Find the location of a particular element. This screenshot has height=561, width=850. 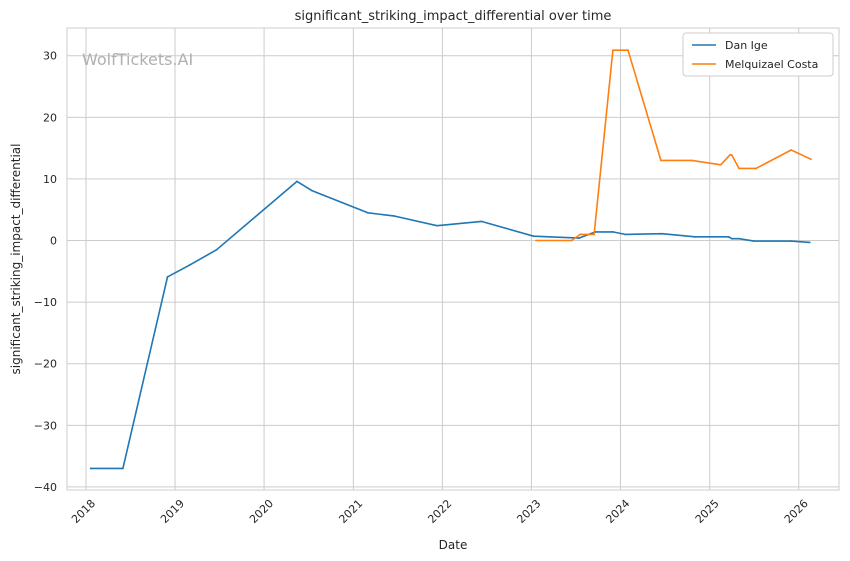

x-tick-label: 2022 is located at coordinates (439, 511).